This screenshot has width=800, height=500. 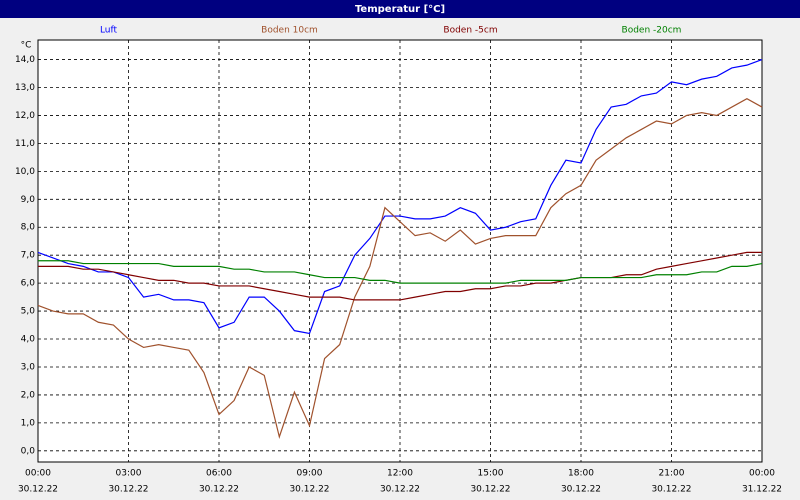 What do you see at coordinates (491, 474) in the screenshot?
I see `x-tick-label: 15:00` at bounding box center [491, 474].